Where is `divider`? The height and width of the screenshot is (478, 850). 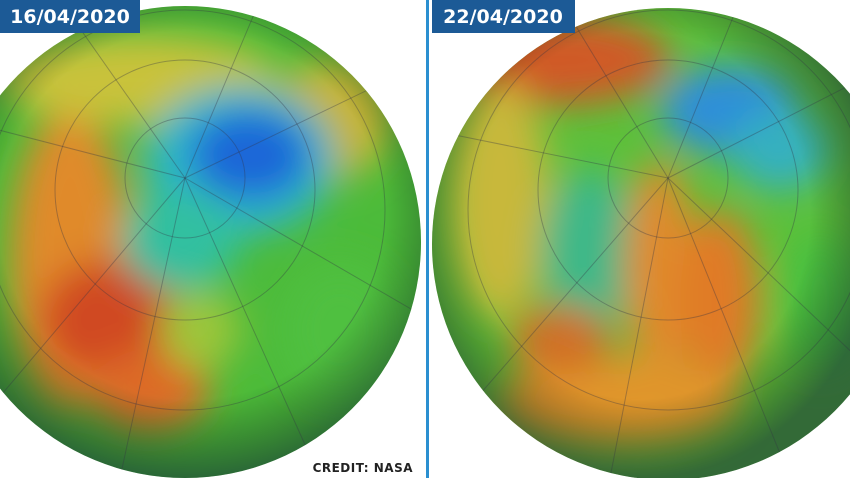 divider is located at coordinates (427, 239).